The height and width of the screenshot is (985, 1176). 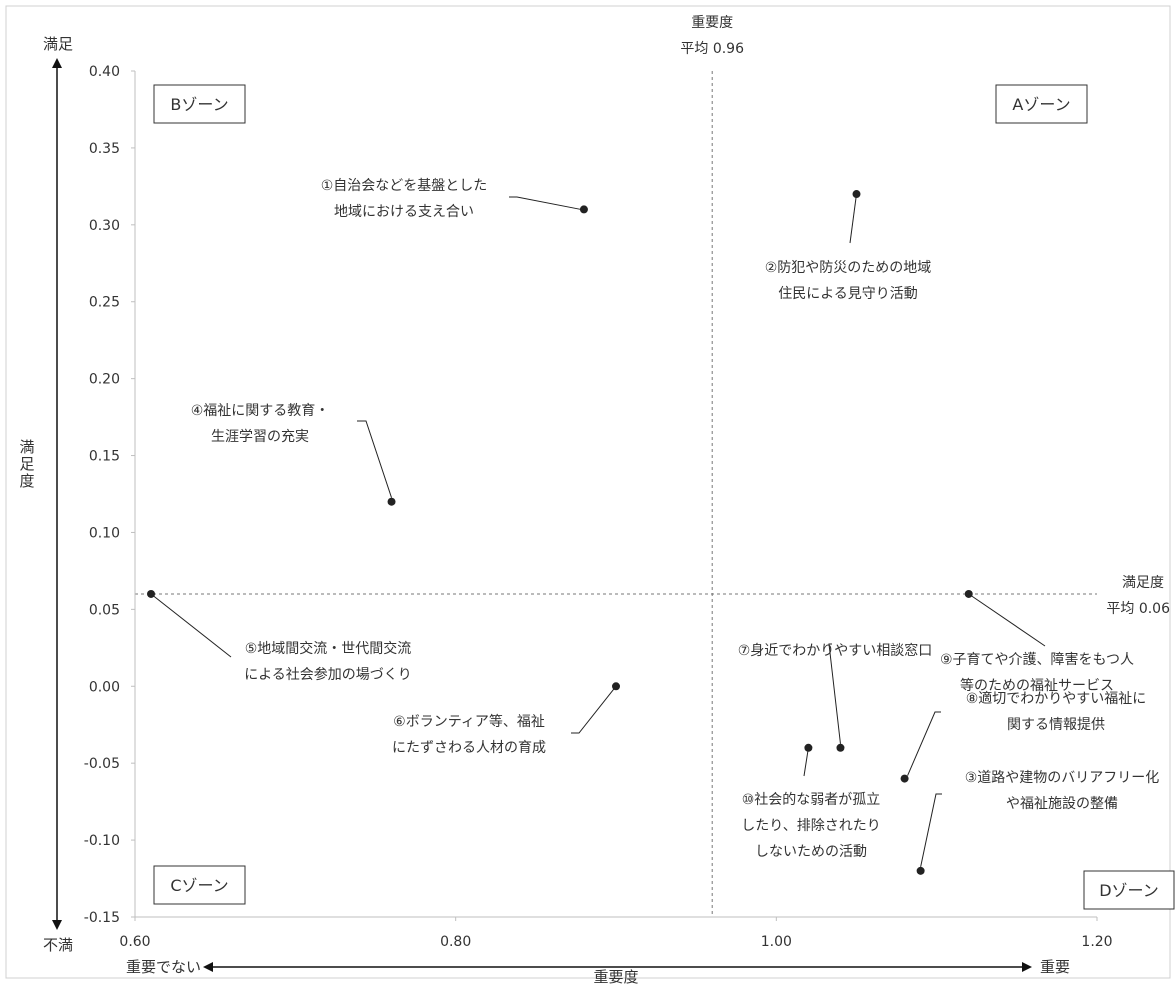 I want to click on y-tick-label: 0.25, so click(x=104, y=303).